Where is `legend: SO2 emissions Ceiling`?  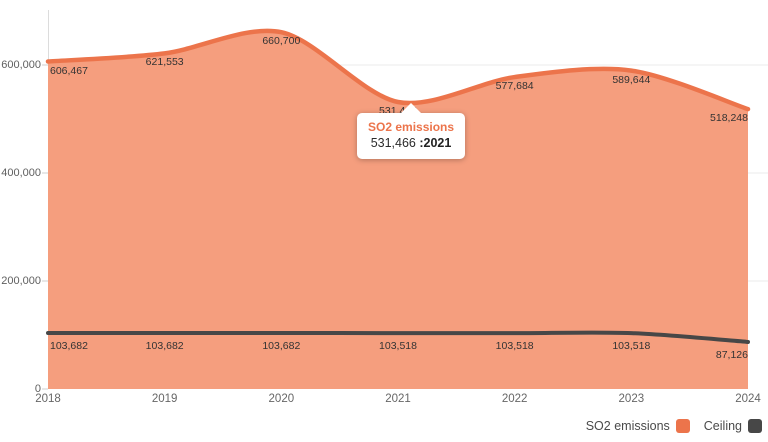
legend: SO2 emissions Ceiling is located at coordinates (674, 426).